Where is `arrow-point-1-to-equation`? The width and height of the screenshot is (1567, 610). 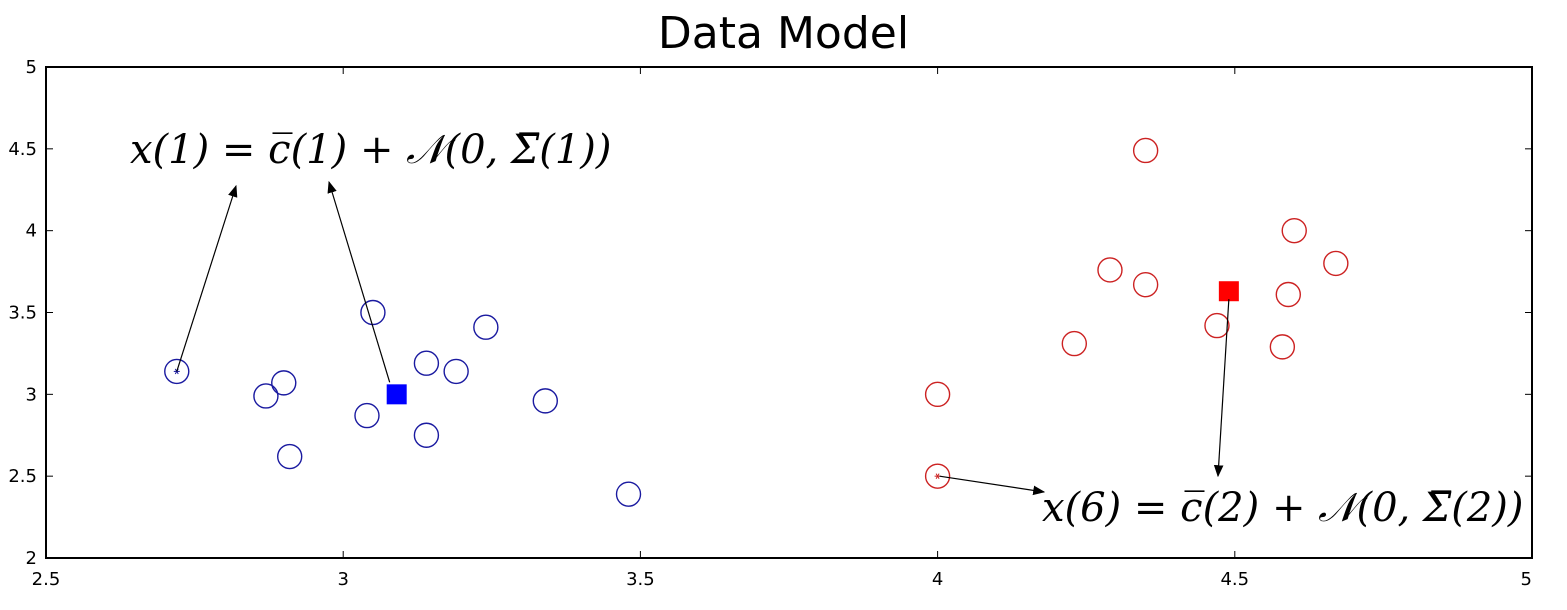 arrow-point-1-to-equation is located at coordinates (207, 278).